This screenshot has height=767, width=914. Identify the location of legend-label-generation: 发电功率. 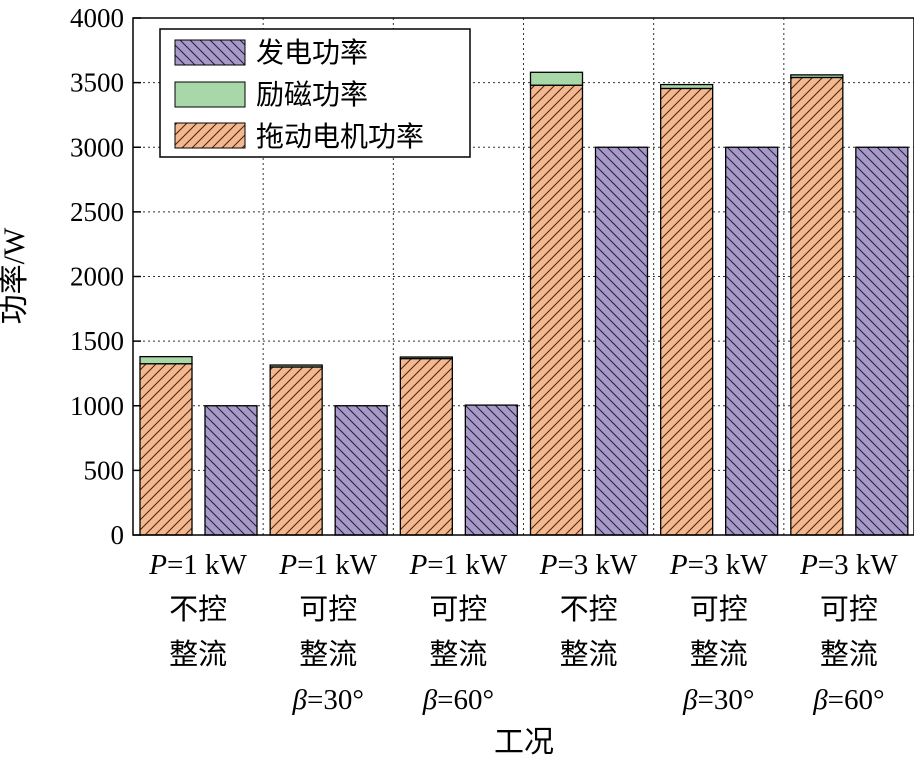
(312, 53).